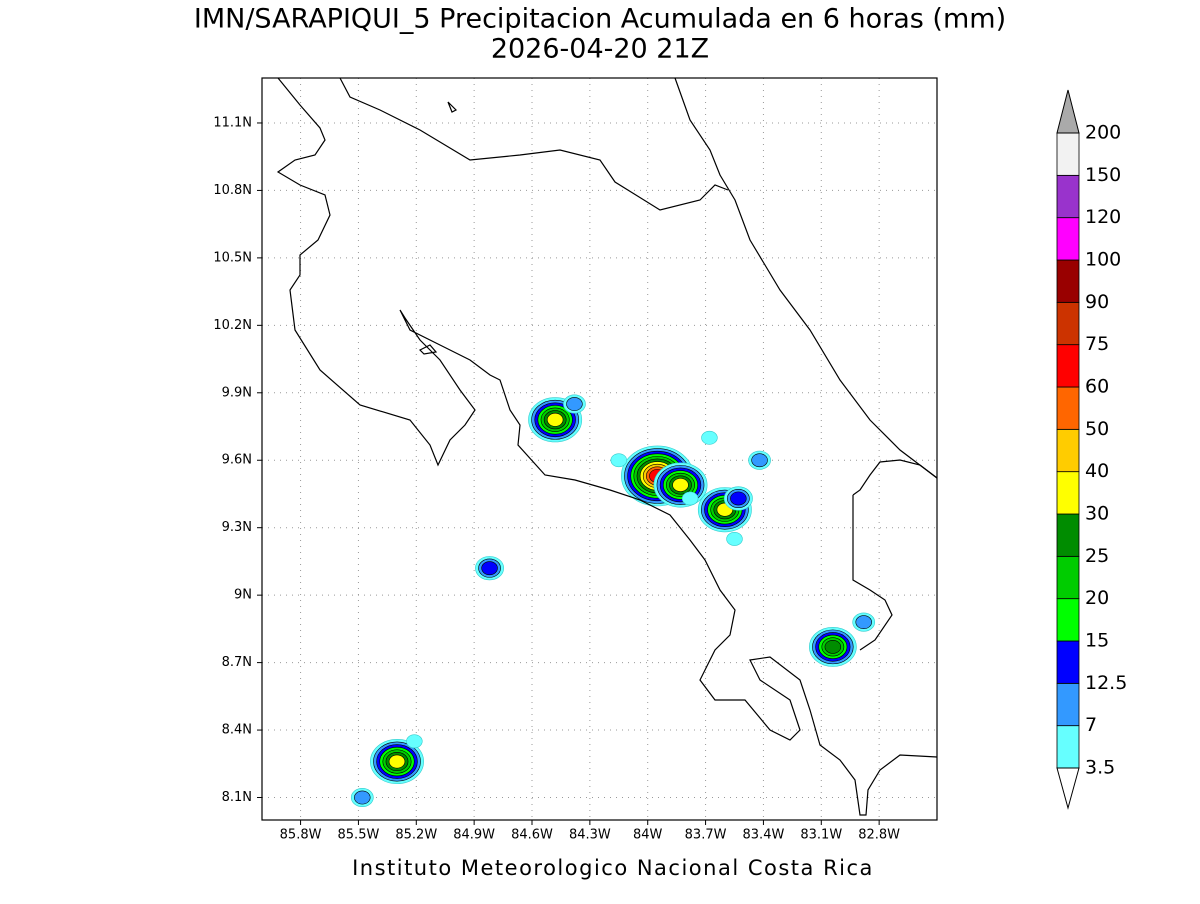 The width and height of the screenshot is (1200, 904). Describe the element at coordinates (590, 835) in the screenshot. I see `x-tick-label: 84.3W` at that location.